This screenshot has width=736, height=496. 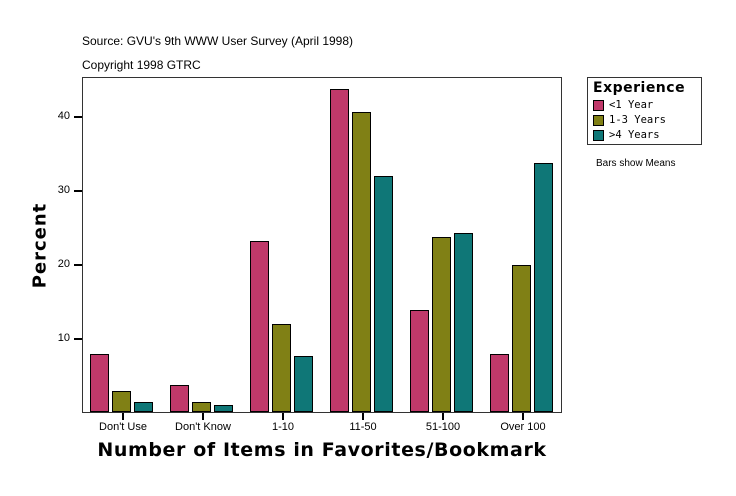 I want to click on bars-note: Bars show Means, so click(x=636, y=163).